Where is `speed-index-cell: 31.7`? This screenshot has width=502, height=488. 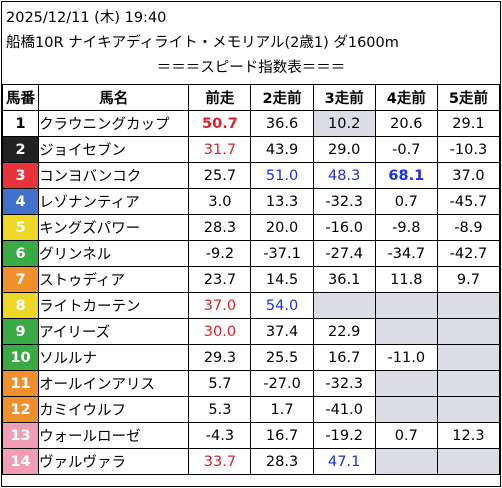 speed-index-cell: 31.7 is located at coordinates (220, 149).